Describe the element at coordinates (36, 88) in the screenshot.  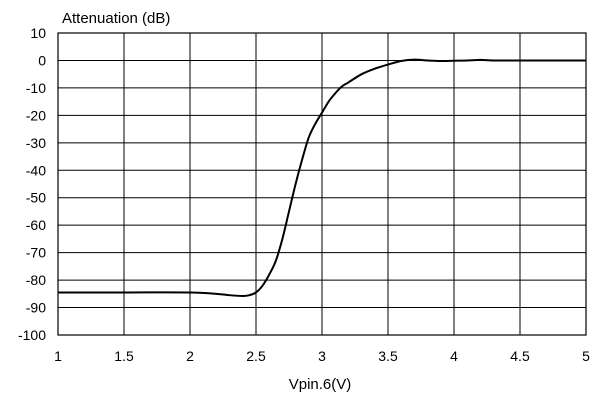
I see `y-tick-label: -10` at that location.